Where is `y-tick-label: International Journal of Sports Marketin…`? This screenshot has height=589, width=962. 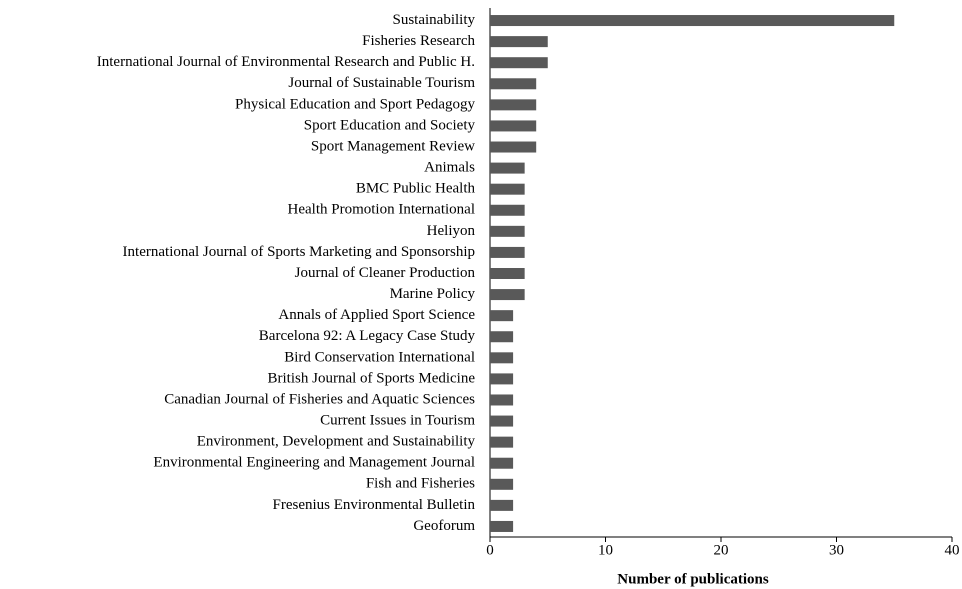 y-tick-label: International Journal of Sports Marketin… is located at coordinates (299, 252).